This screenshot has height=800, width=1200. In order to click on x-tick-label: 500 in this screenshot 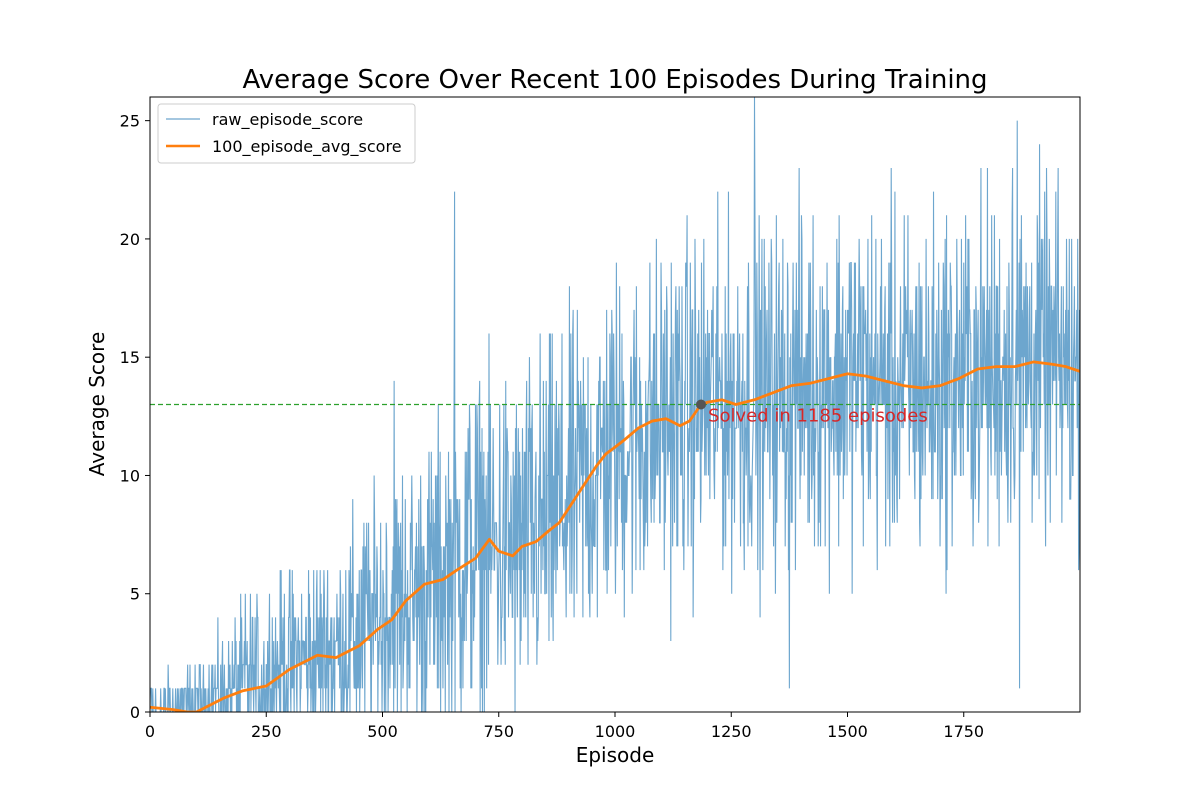, I will do `click(382, 731)`.